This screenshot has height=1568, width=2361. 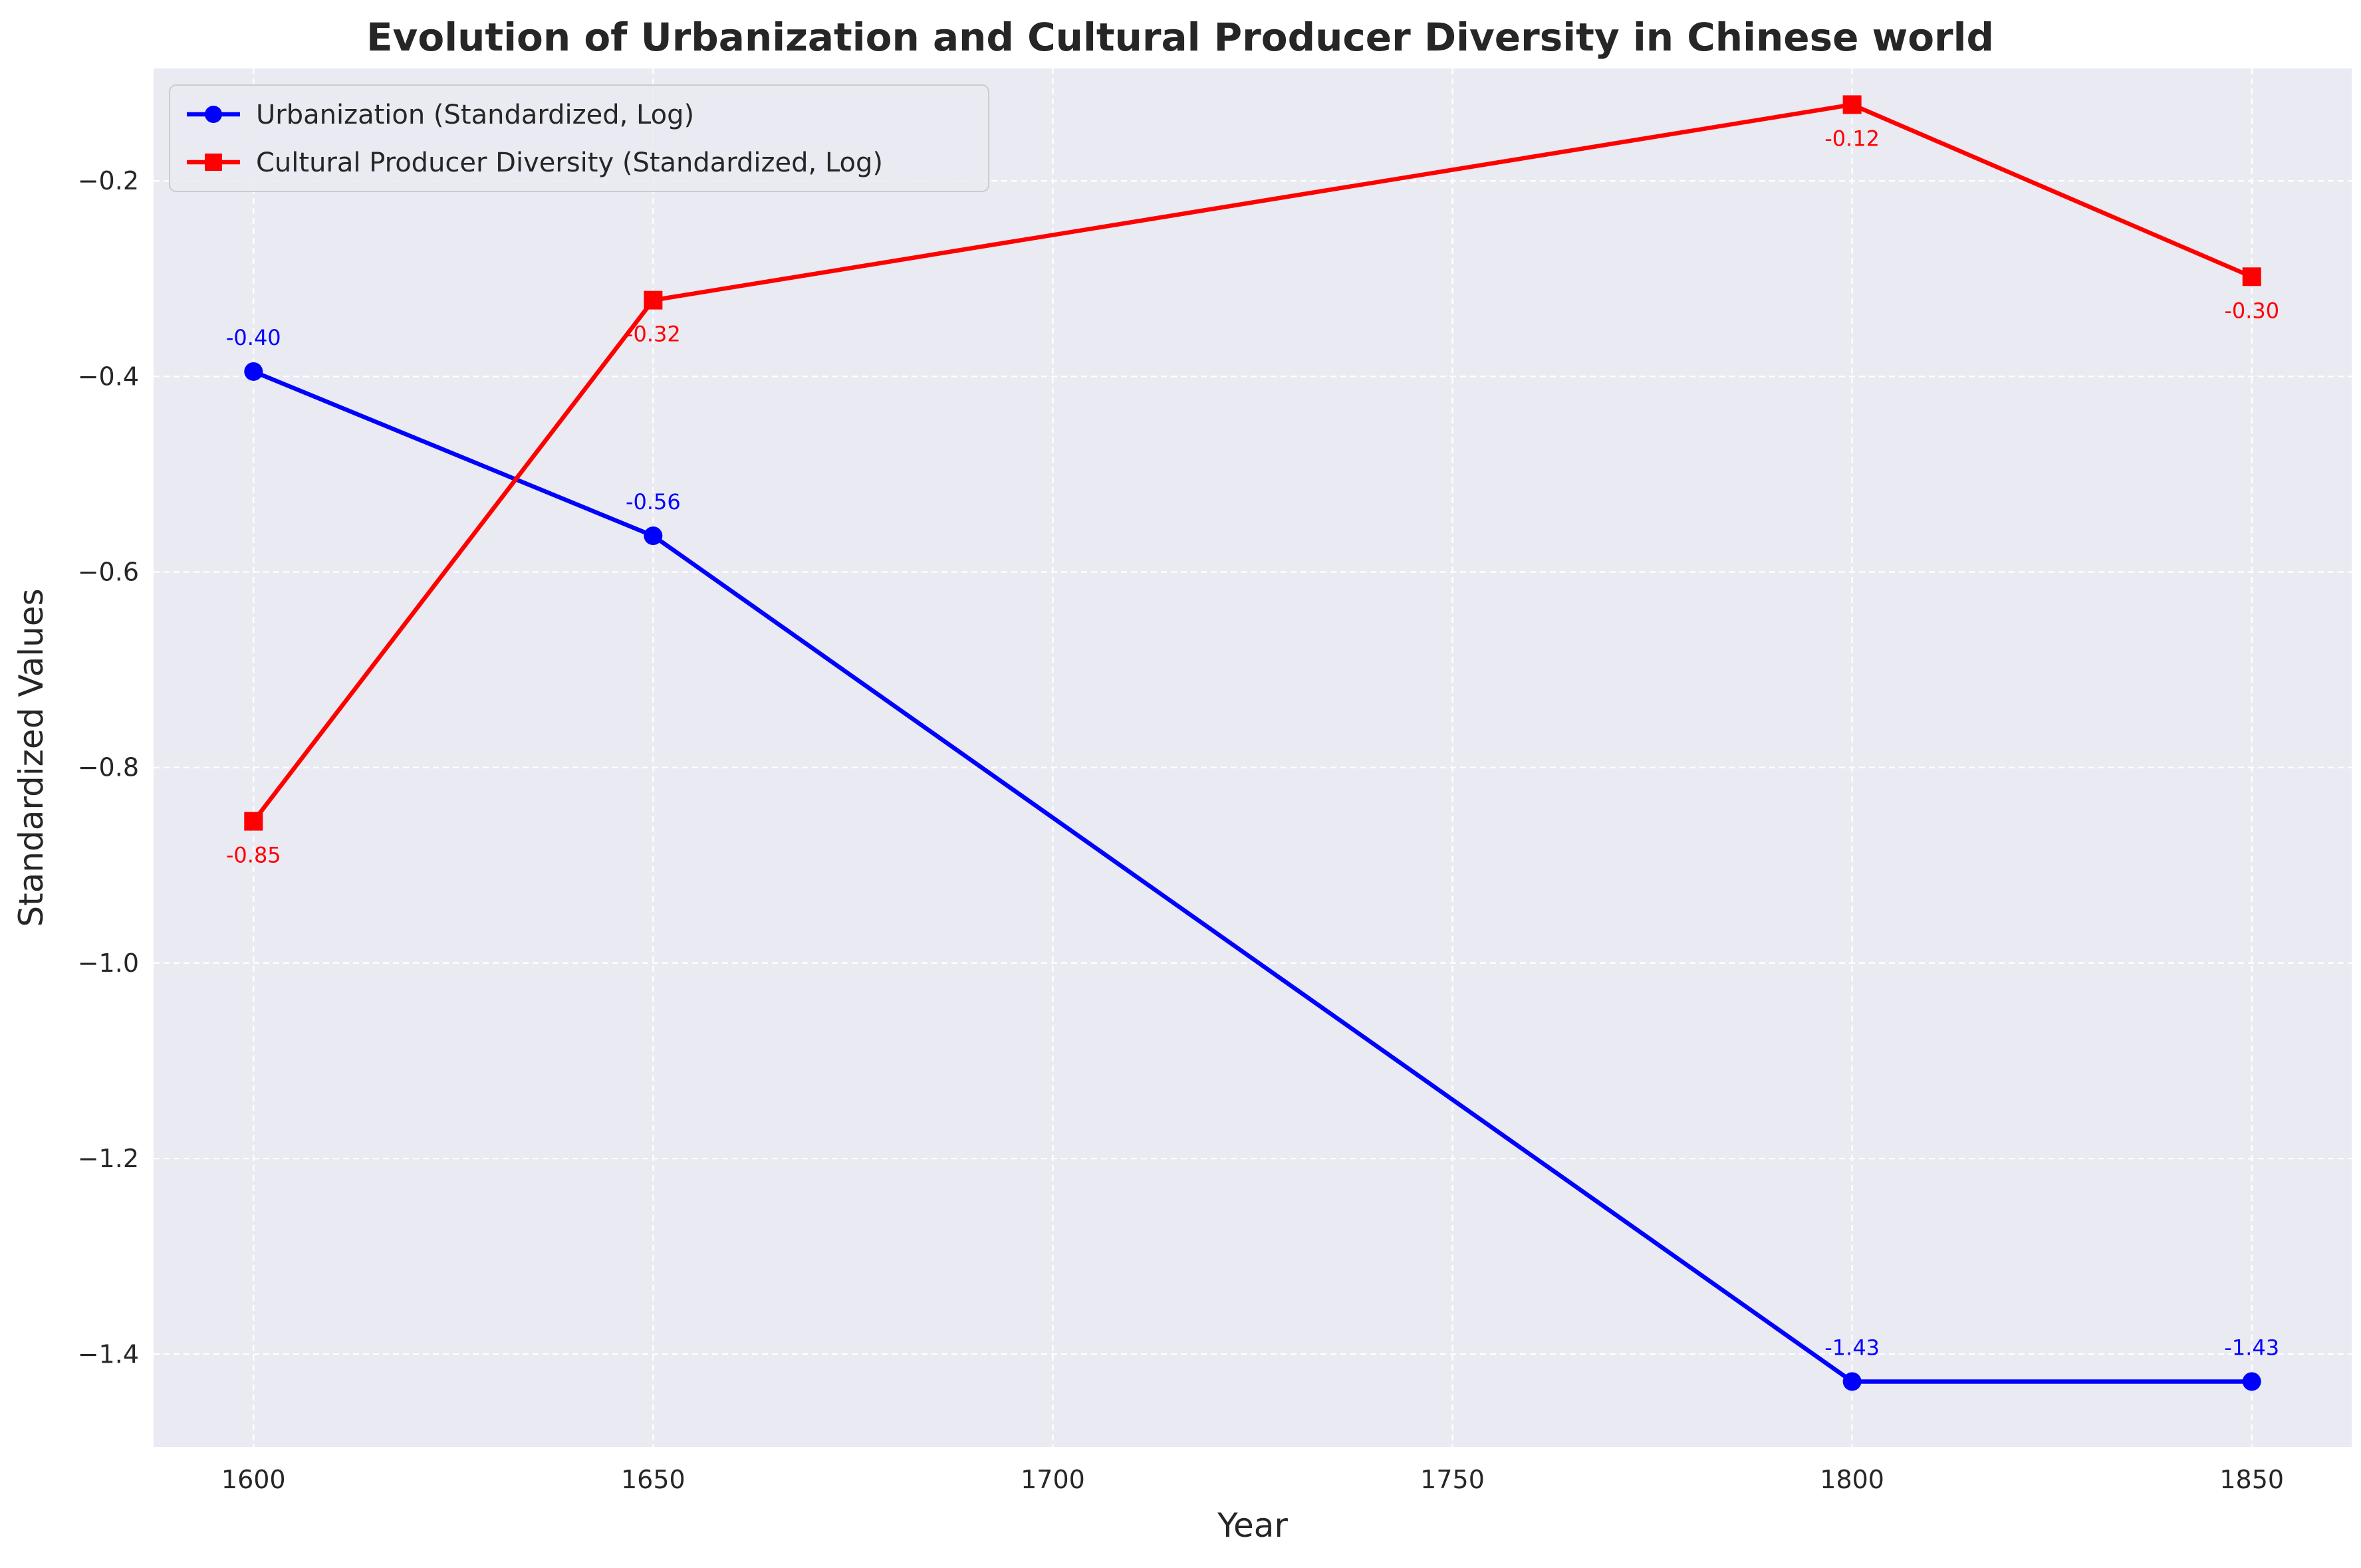 What do you see at coordinates (108, 964) in the screenshot?
I see `y-tick-label: −1.0` at bounding box center [108, 964].